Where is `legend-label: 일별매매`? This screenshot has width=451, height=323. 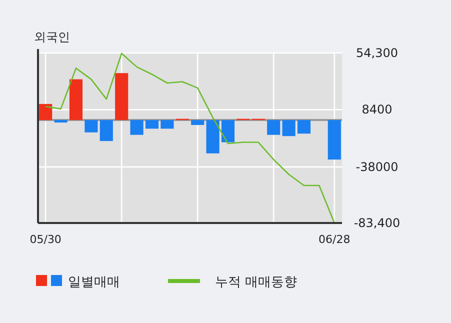 legend-label: 일별매매 is located at coordinates (94, 282).